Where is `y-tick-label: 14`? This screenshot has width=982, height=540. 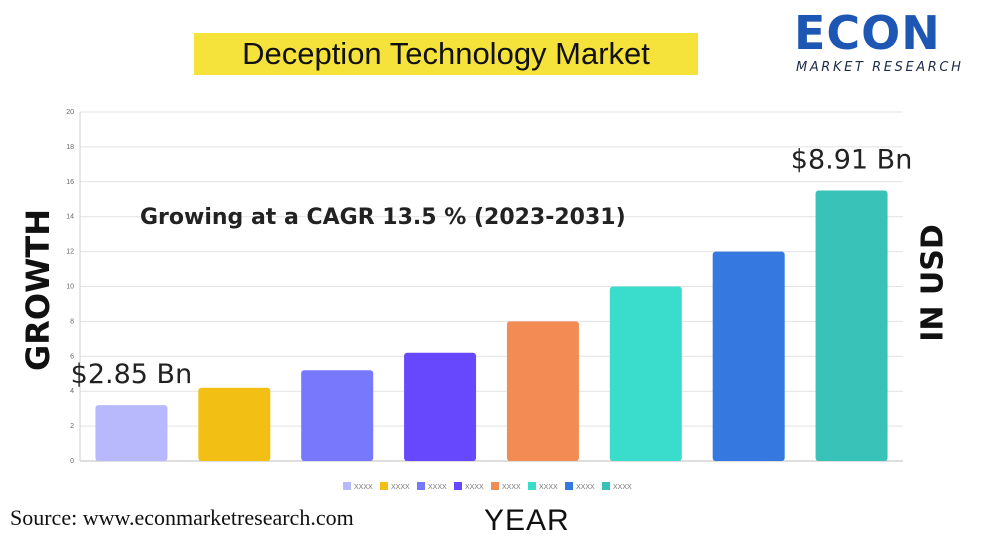
y-tick-label: 14 is located at coordinates (70, 217).